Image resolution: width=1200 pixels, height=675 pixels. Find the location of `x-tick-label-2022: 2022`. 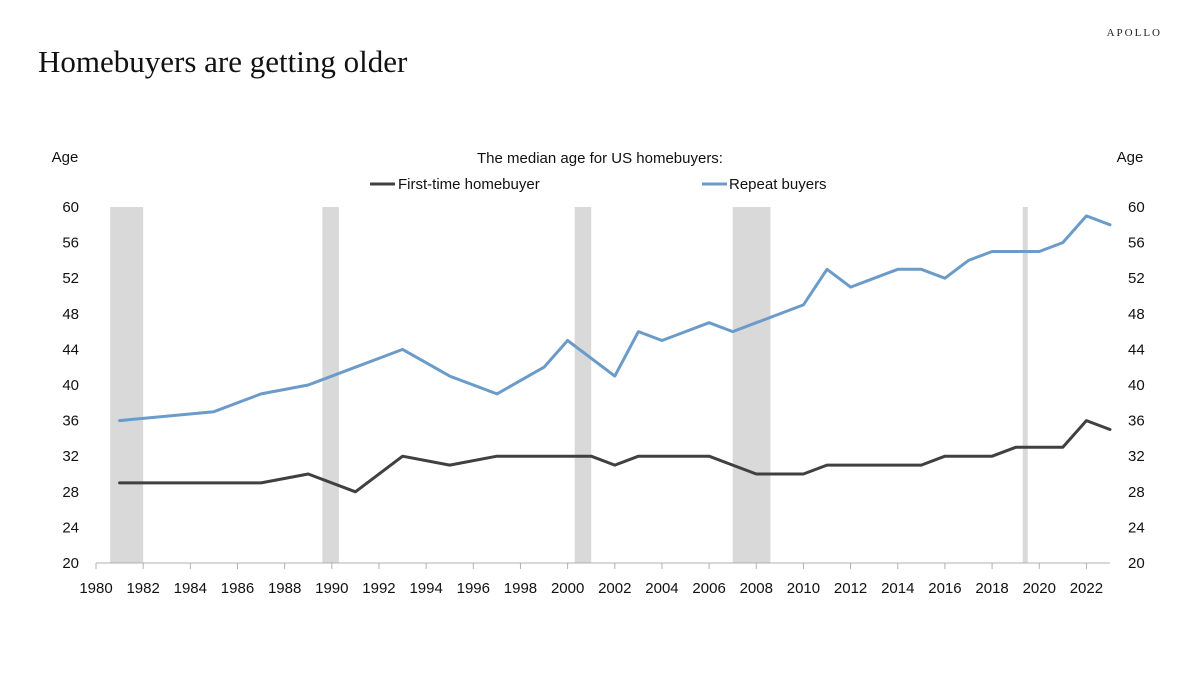

x-tick-label-2022: 2022 is located at coordinates (1086, 588).